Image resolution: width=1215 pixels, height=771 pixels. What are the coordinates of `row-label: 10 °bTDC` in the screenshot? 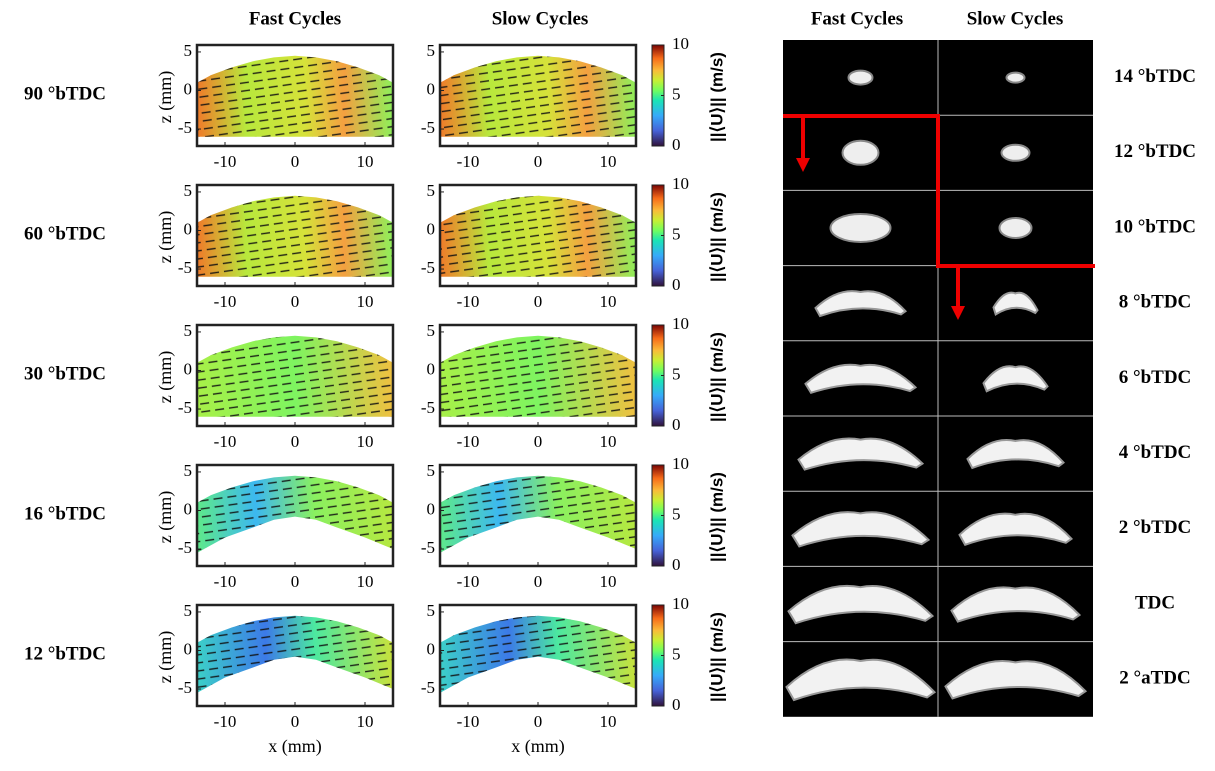 It's located at (1155, 226).